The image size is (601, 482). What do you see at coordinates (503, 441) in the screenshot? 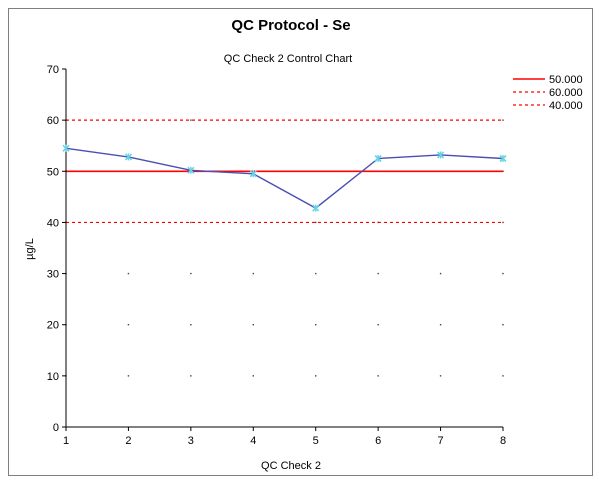
I see `x-tick-label: 8` at bounding box center [503, 441].